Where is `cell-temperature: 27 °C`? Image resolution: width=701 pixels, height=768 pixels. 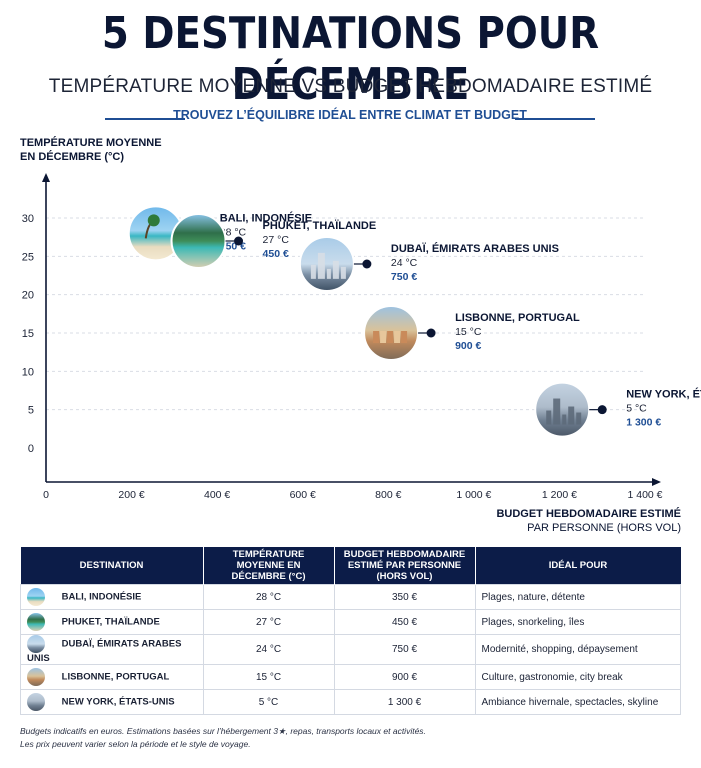 cell-temperature: 27 °C is located at coordinates (268, 622).